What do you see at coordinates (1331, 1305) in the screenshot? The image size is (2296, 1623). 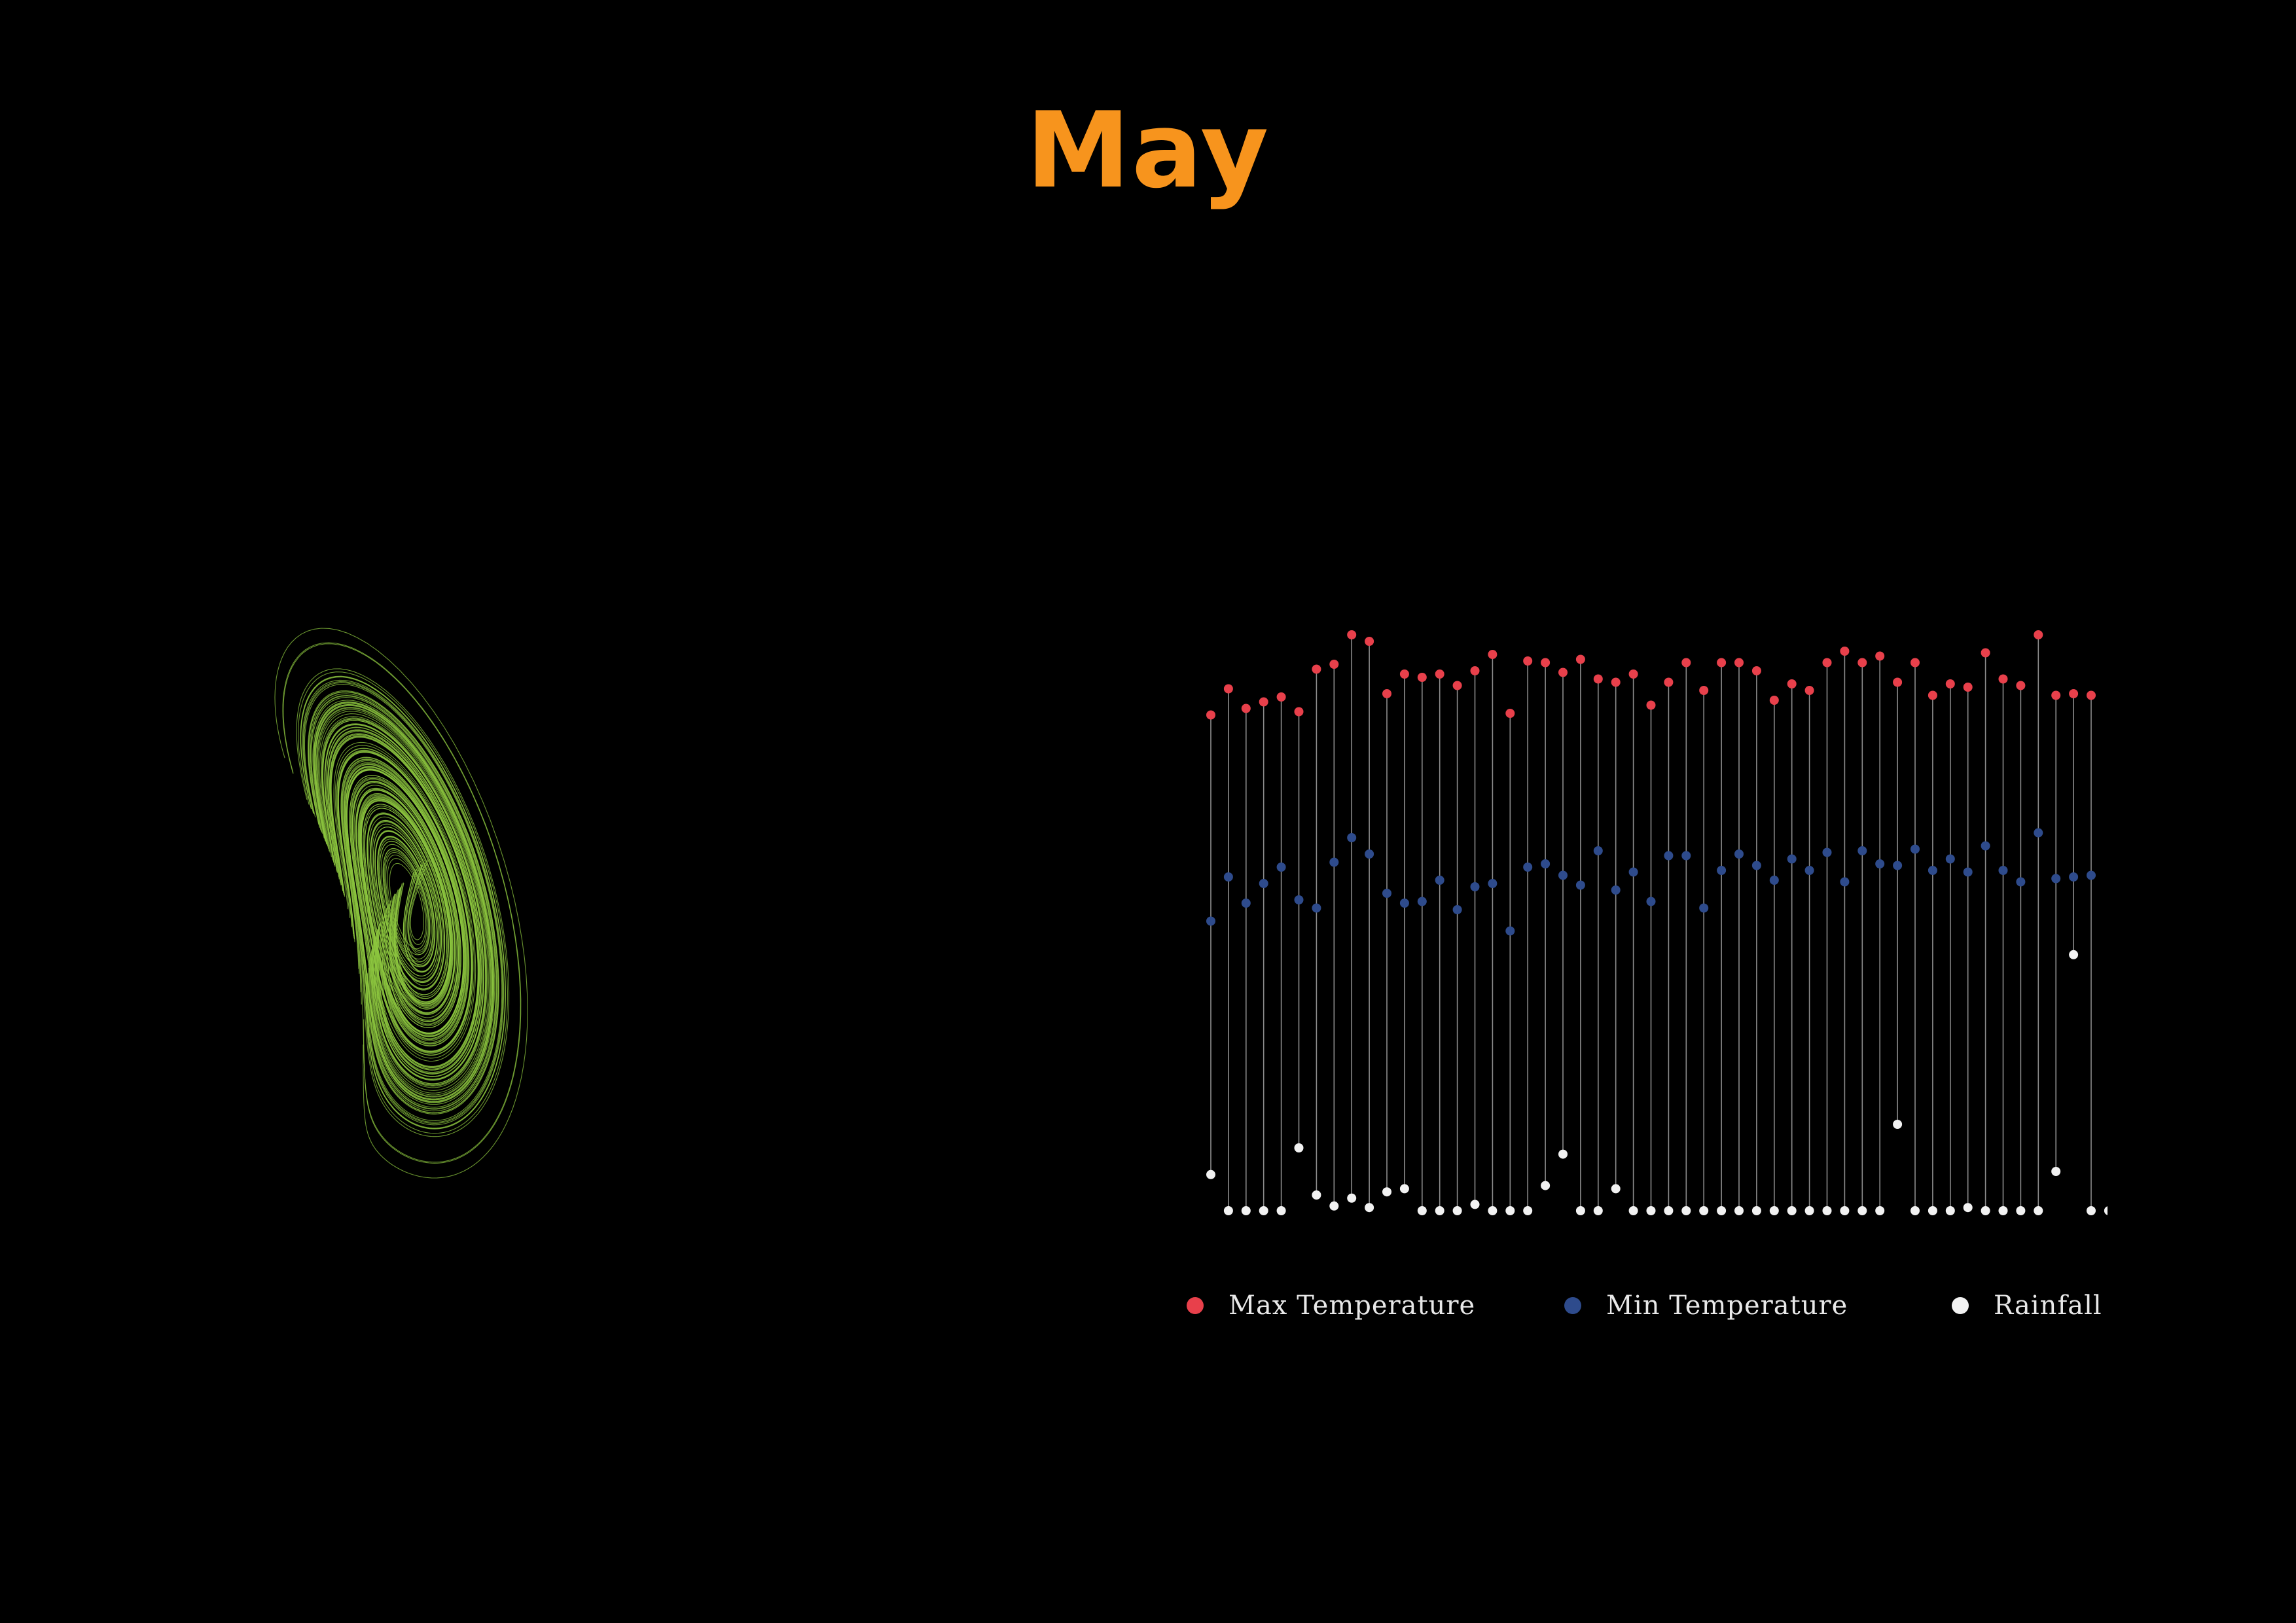 I see `legend-max-temperature: Max Temperature` at bounding box center [1331, 1305].